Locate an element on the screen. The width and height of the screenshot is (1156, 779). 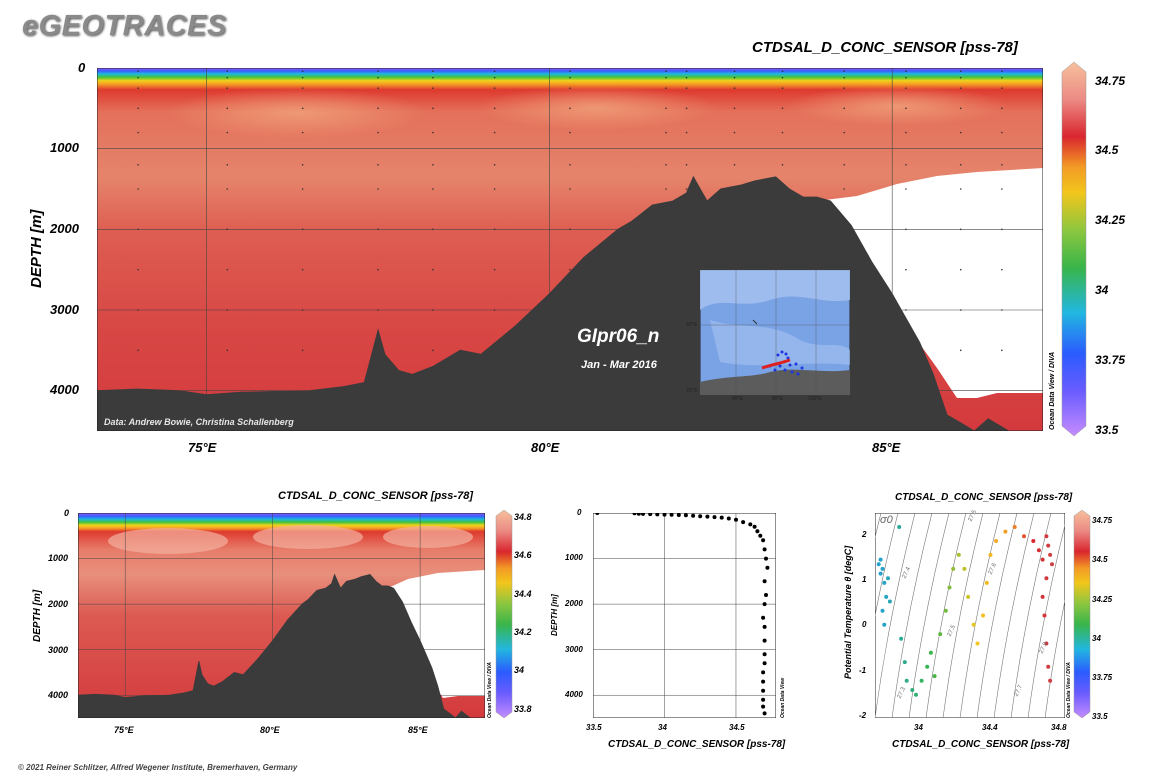
br-cb-3375: 33.75 is located at coordinates (1102, 677).